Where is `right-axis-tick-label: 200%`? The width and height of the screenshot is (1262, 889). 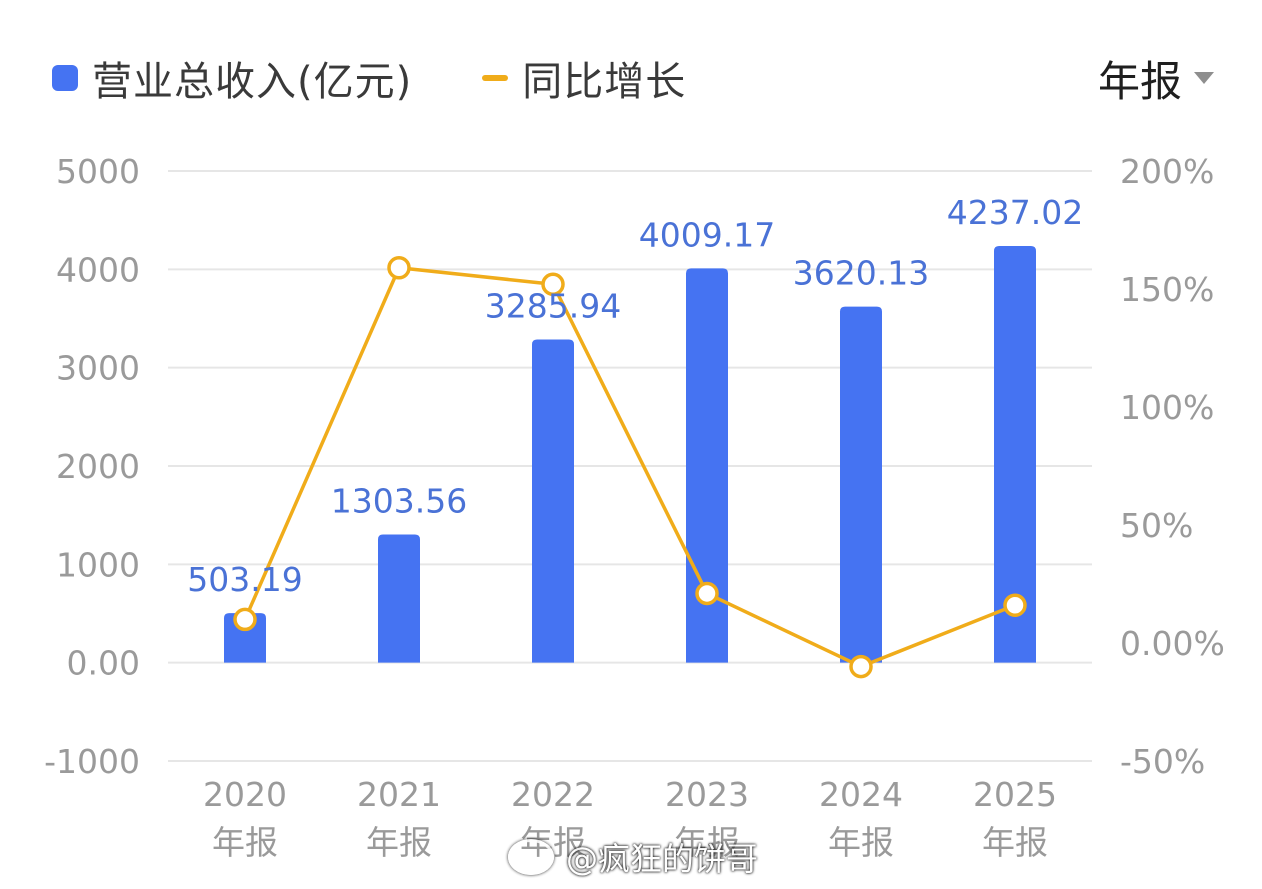 right-axis-tick-label: 200% is located at coordinates (1167, 171).